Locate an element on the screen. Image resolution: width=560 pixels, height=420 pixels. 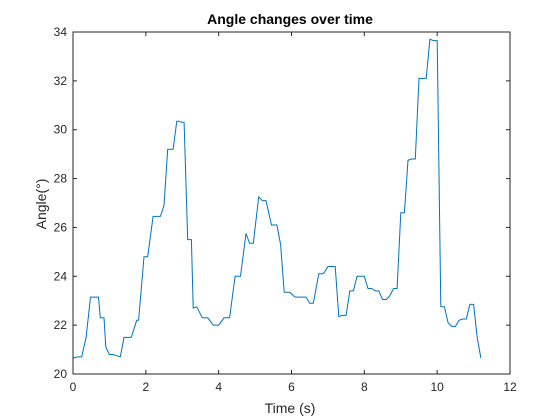
y-tick-label: 32 is located at coordinates (61, 81).